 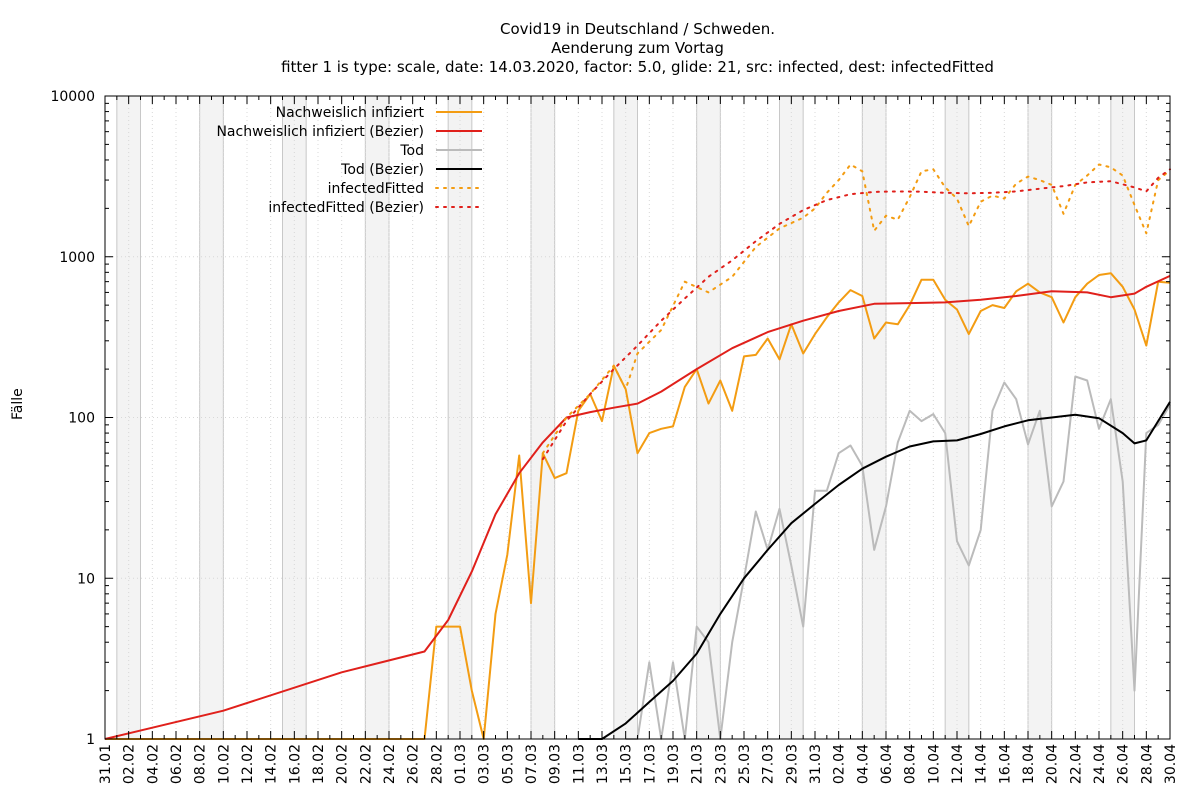 I want to click on x-tick-label: 31.01, so click(x=106, y=764).